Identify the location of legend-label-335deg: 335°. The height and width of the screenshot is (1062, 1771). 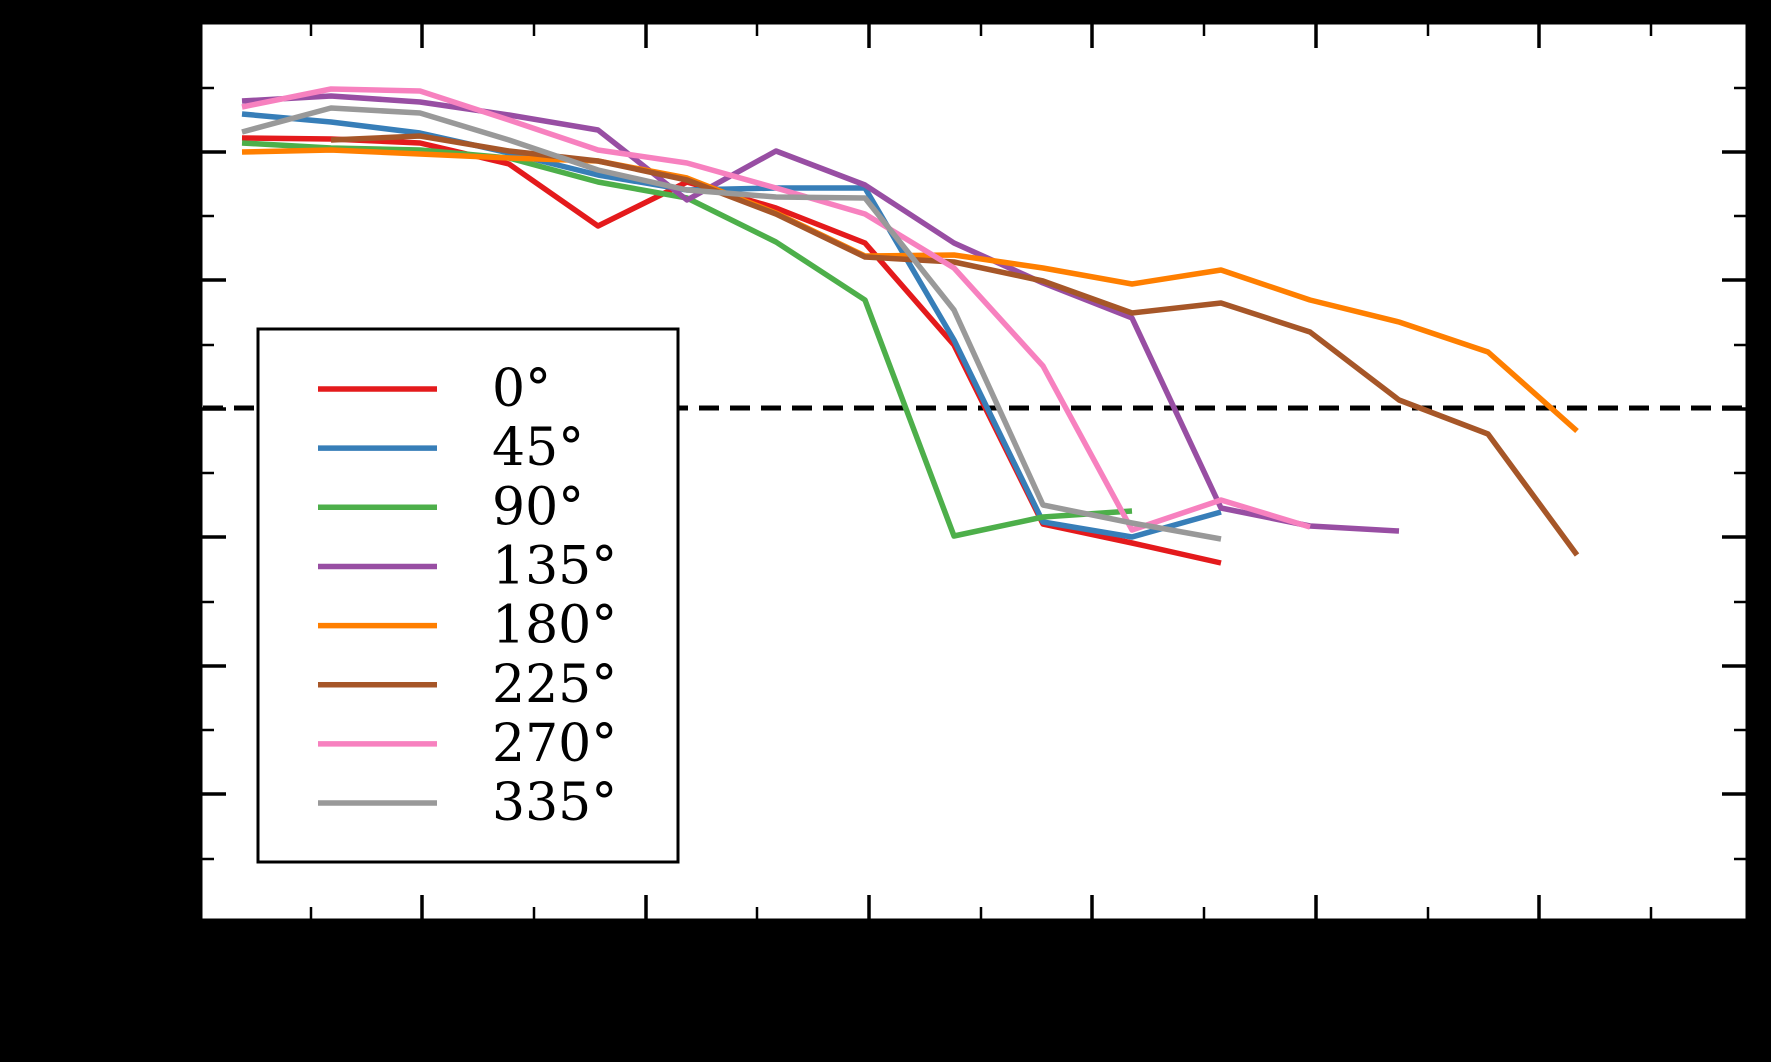
(554, 803).